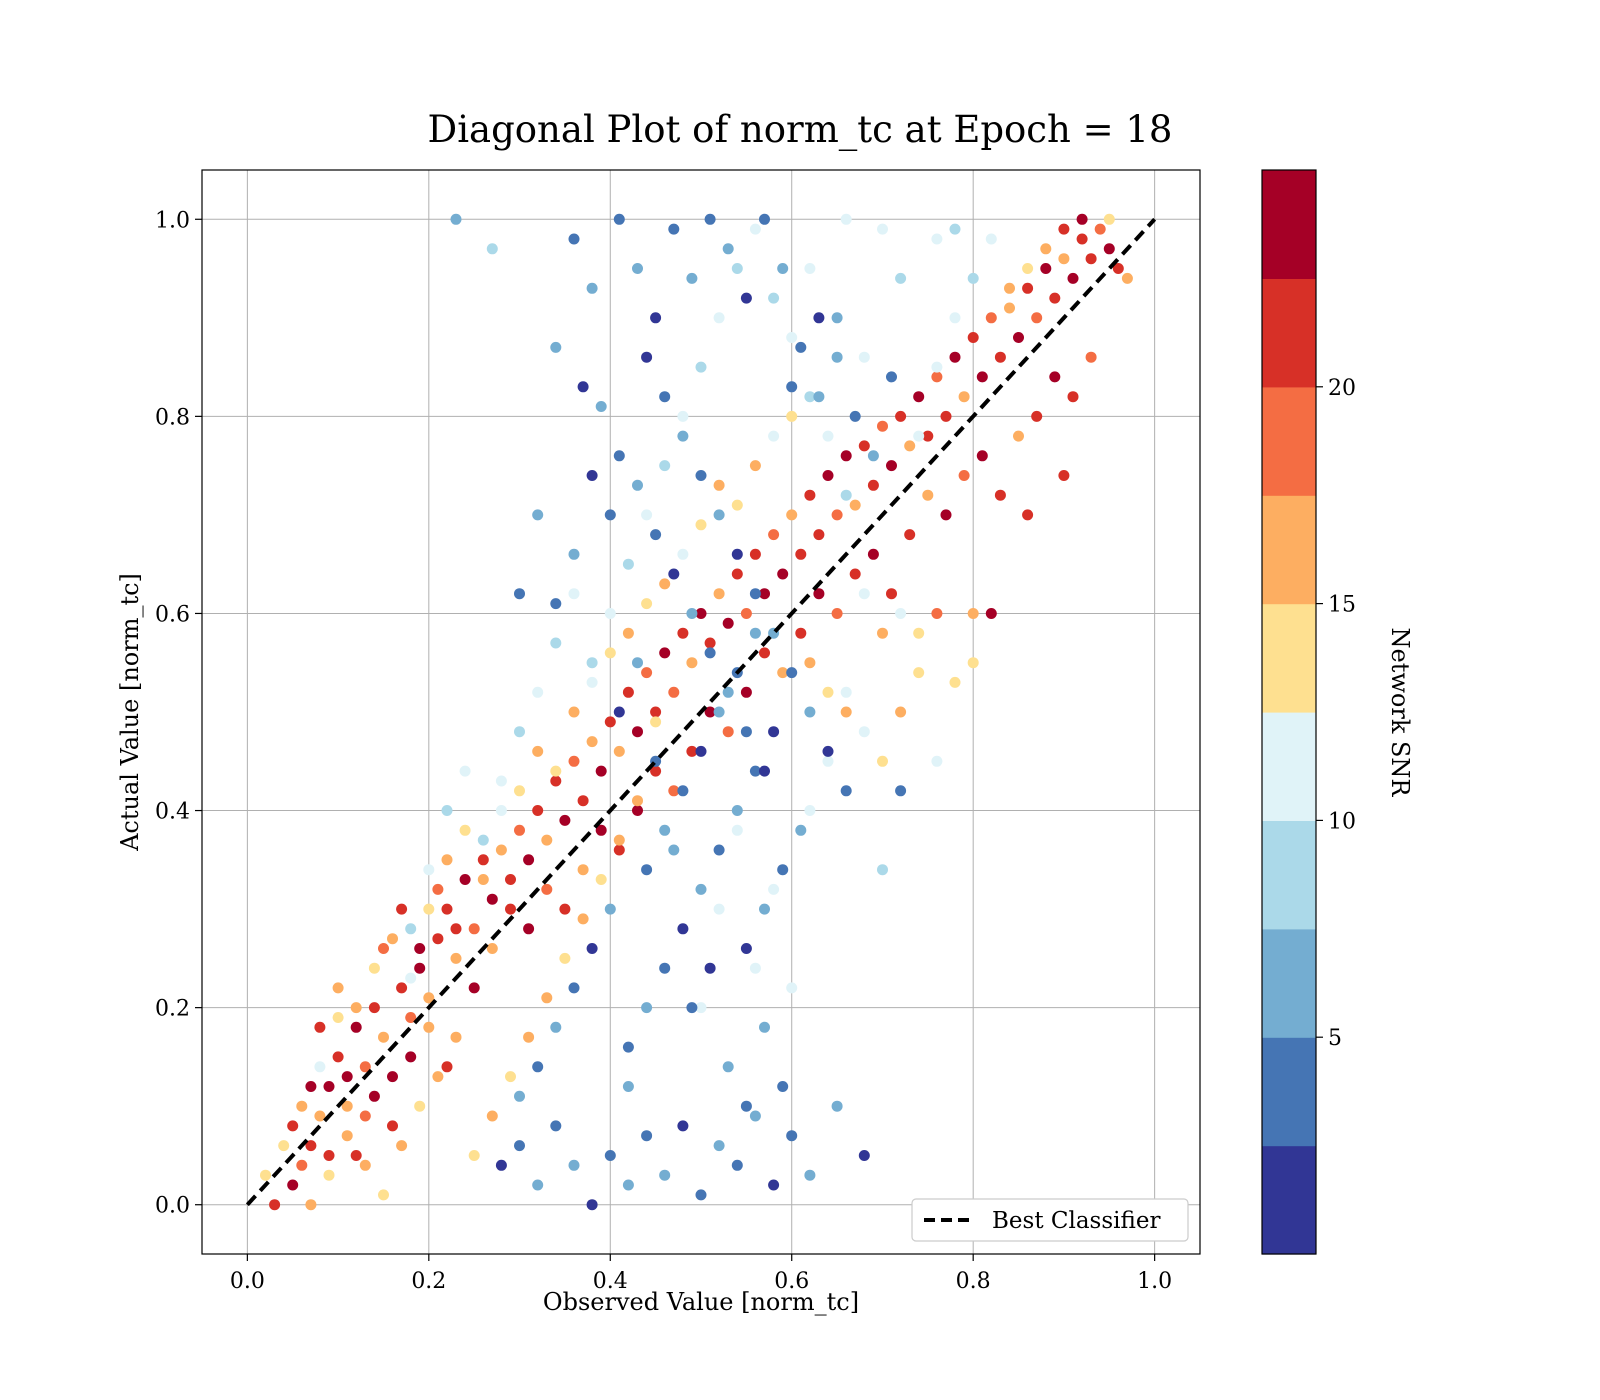 This screenshot has width=1600, height=1400. Describe the element at coordinates (1289, 712) in the screenshot. I see `colorbar` at that location.